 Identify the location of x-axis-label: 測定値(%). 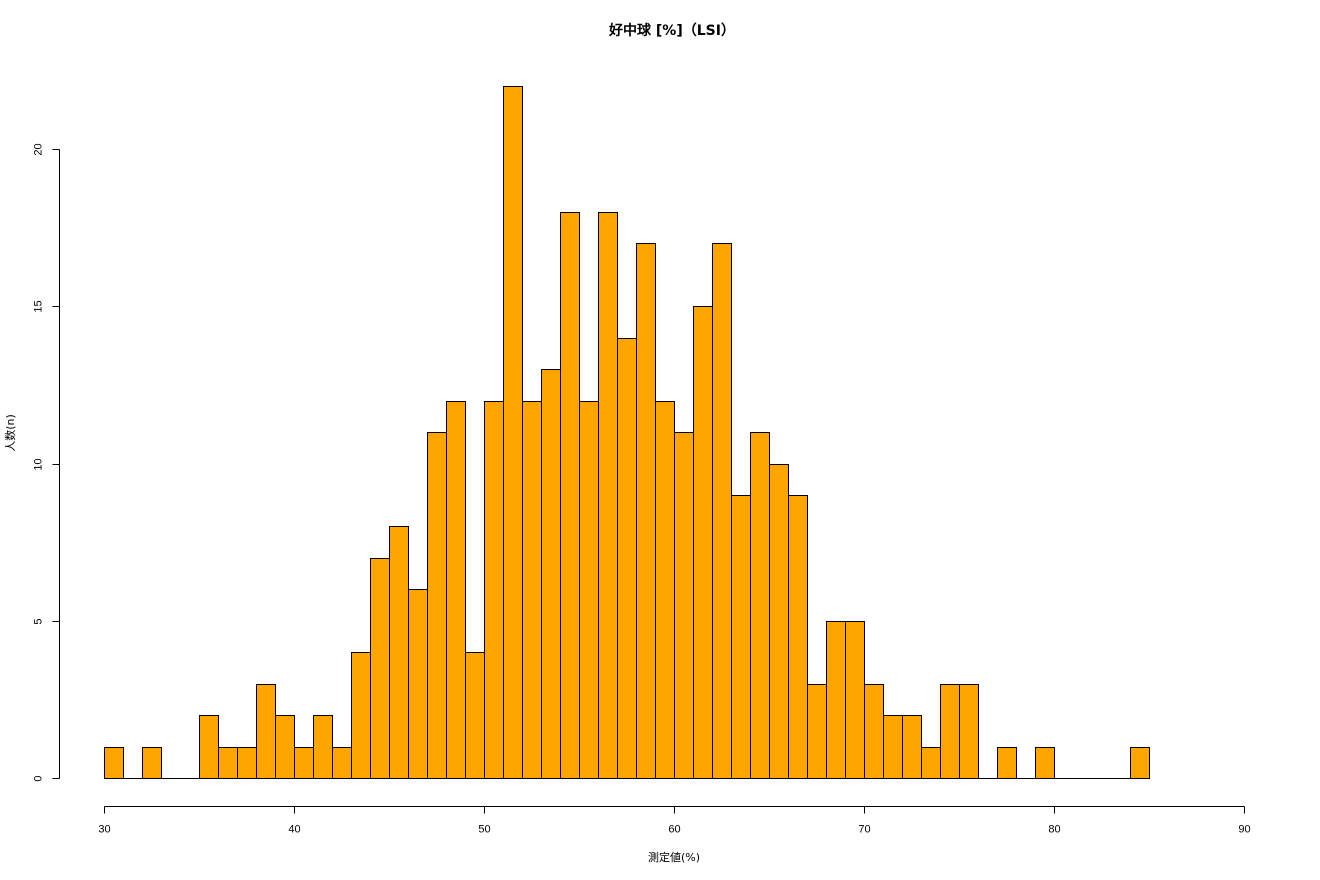
(674, 857).